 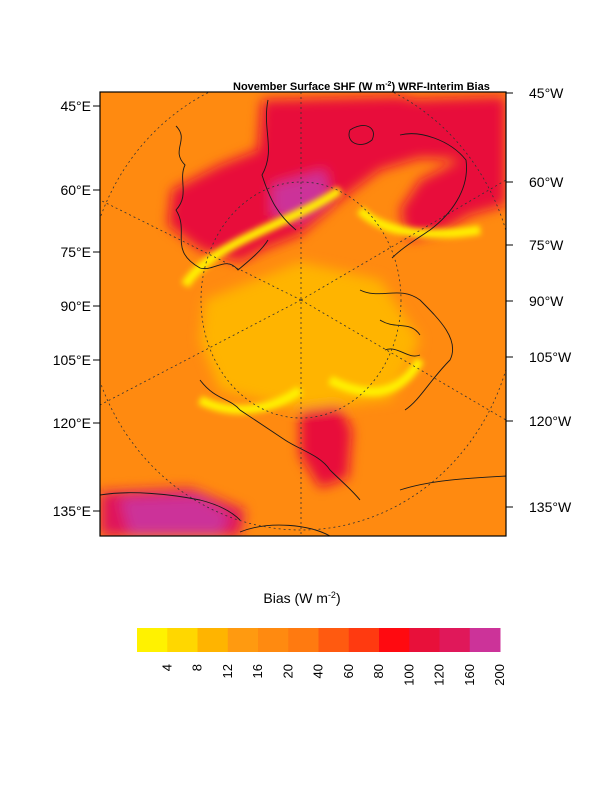 I want to click on left-label-90e: 90°E, so click(x=75, y=306).